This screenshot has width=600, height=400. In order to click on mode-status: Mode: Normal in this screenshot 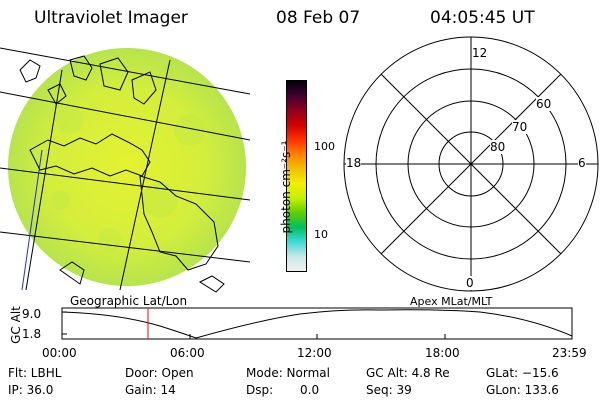, I will do `click(288, 373)`.